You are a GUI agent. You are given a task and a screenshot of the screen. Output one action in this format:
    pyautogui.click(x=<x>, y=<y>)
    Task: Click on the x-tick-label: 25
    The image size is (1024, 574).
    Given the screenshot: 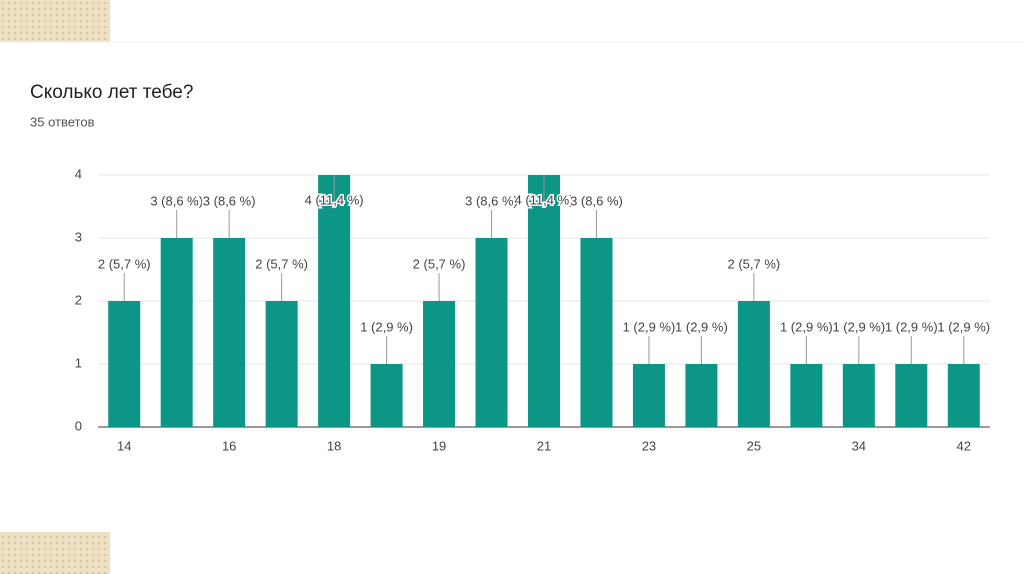 What is the action you would take?
    pyautogui.click(x=754, y=445)
    